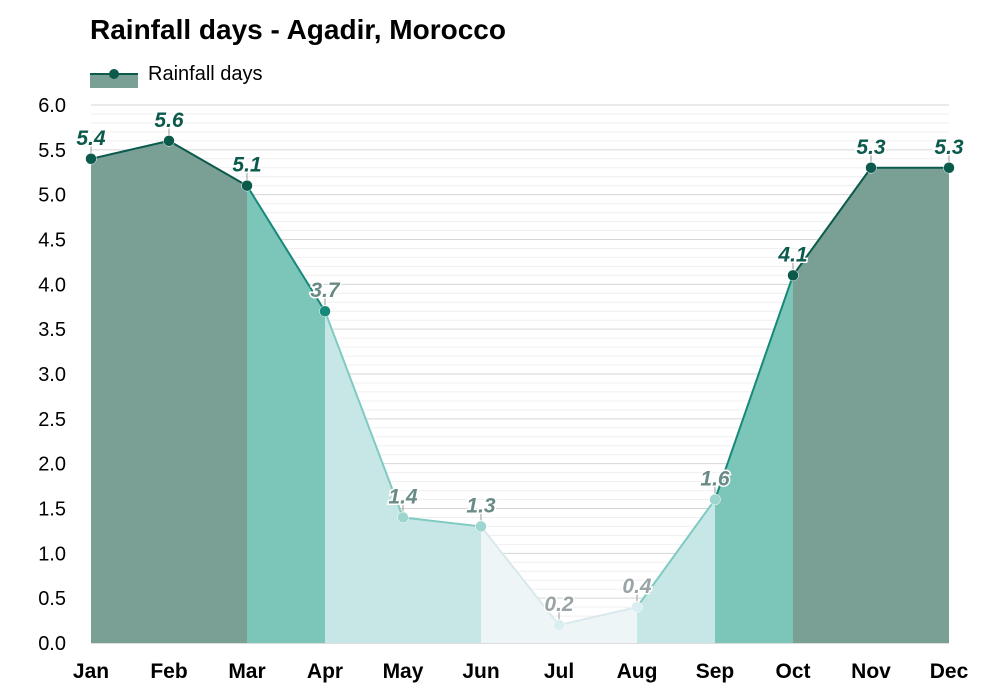  I want to click on y-tick-label: 2.0, so click(52, 465).